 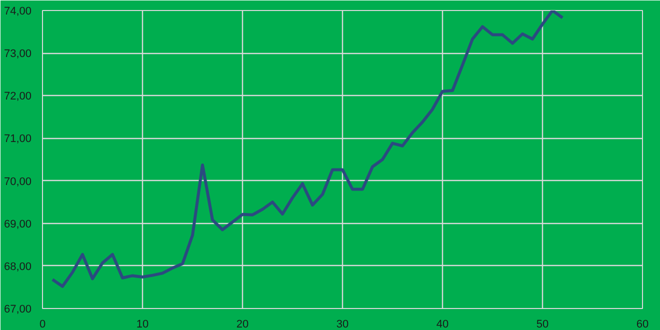 What do you see at coordinates (442, 324) in the screenshot?
I see `x-tick-label: 40` at bounding box center [442, 324].